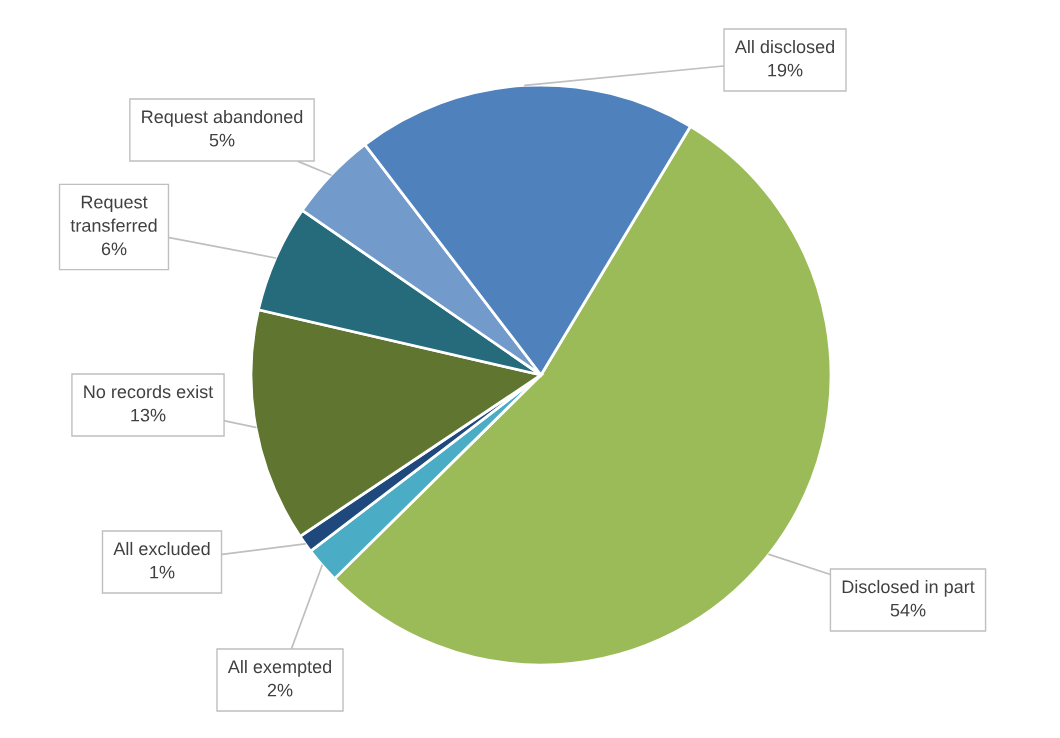 The image size is (1060, 738). Describe the element at coordinates (148, 415) in the screenshot. I see `data-label: 13%` at that location.